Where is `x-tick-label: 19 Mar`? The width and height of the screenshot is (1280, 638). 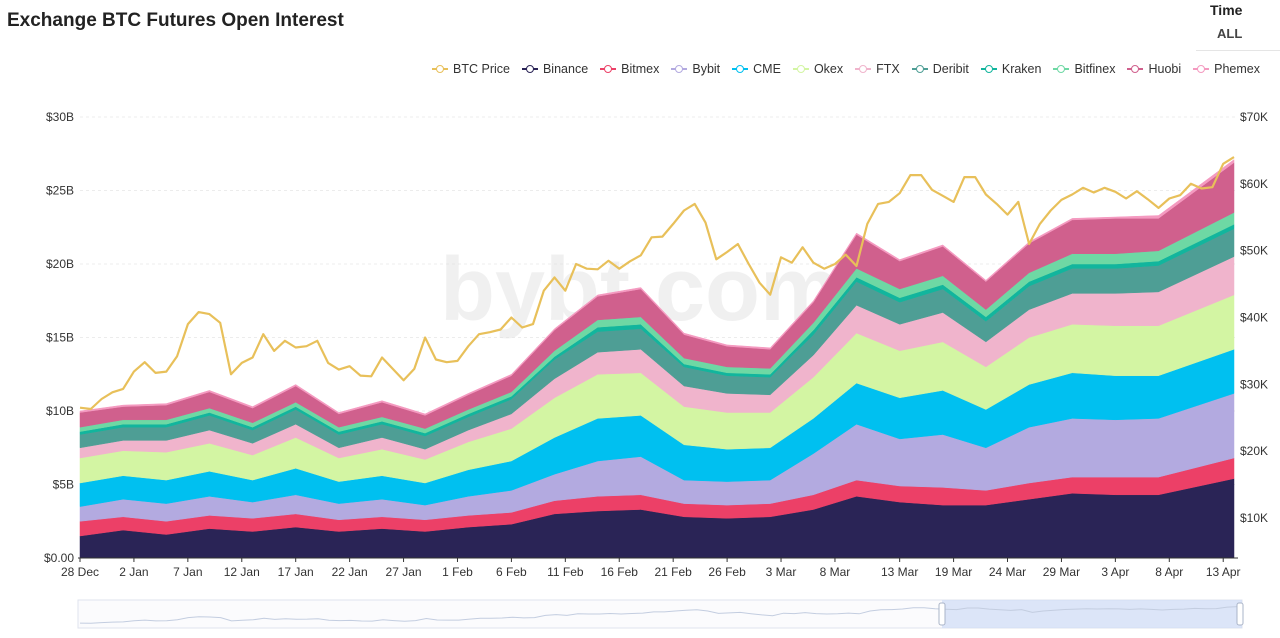
x-tick-label: 19 Mar is located at coordinates (953, 572).